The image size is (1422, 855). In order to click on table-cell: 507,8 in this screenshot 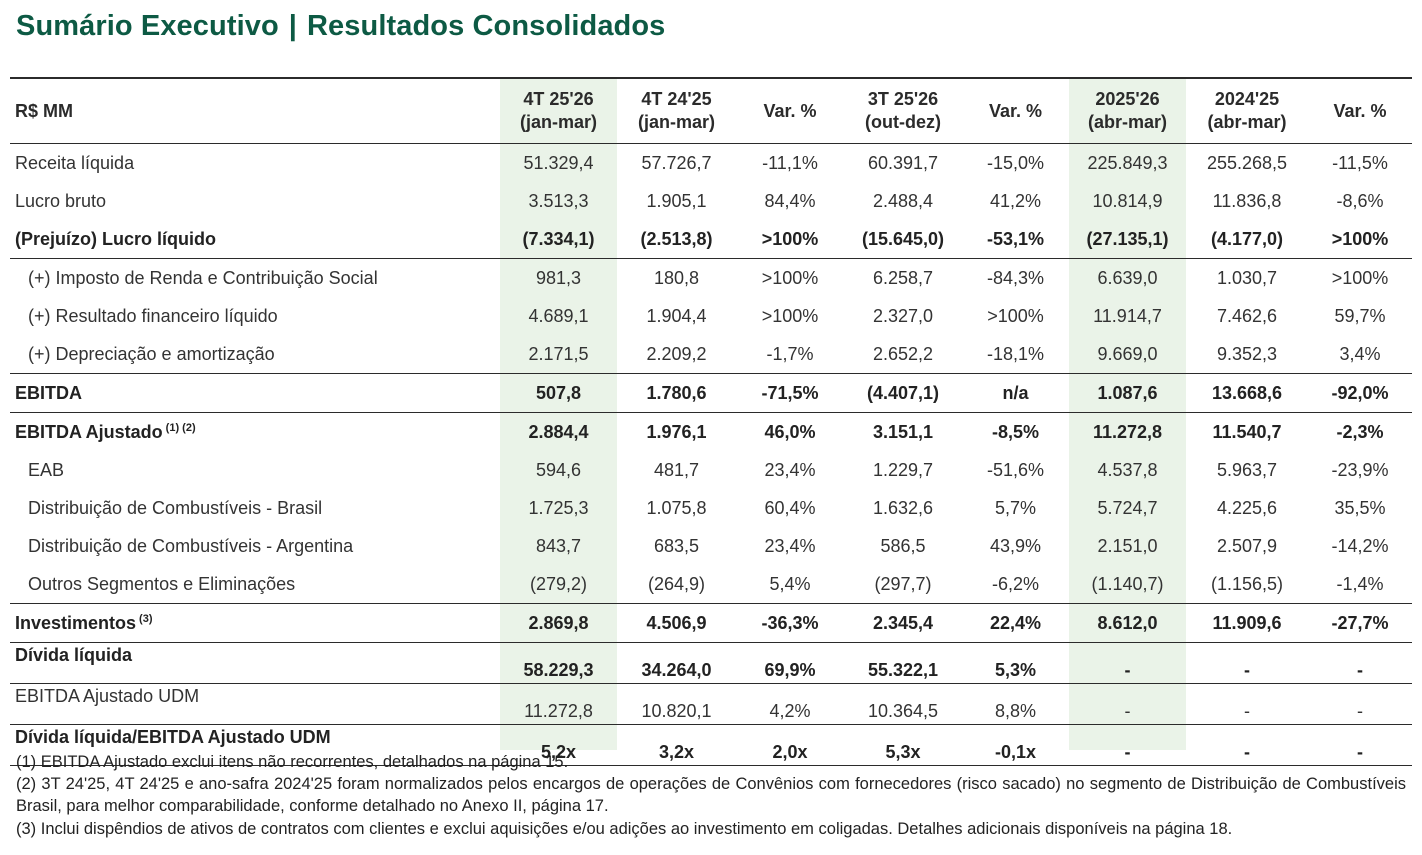, I will do `click(558, 393)`.